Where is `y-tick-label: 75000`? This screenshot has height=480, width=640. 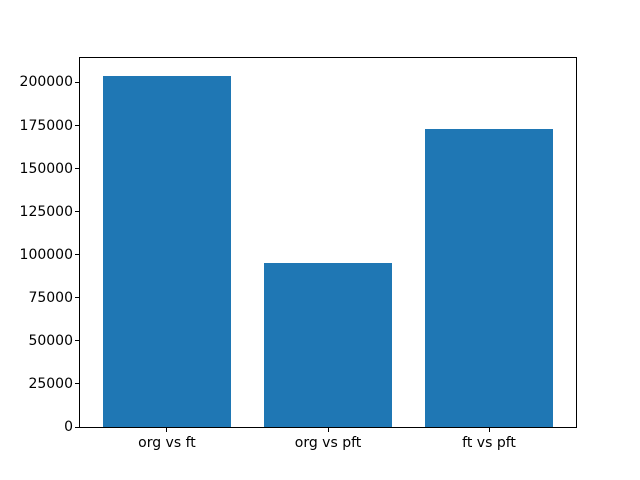
y-tick-label: 75000 is located at coordinates (50, 297).